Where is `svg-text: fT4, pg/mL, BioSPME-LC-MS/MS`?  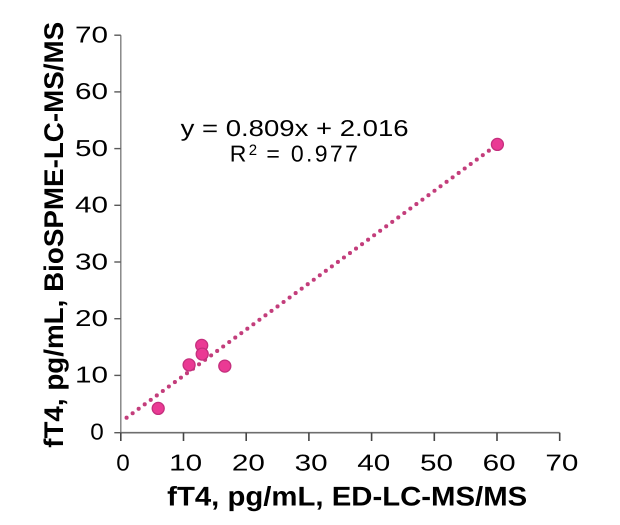
svg-text: fT4, pg/mL, BioSPME-LC-MS/MS is located at coordinates (54, 235).